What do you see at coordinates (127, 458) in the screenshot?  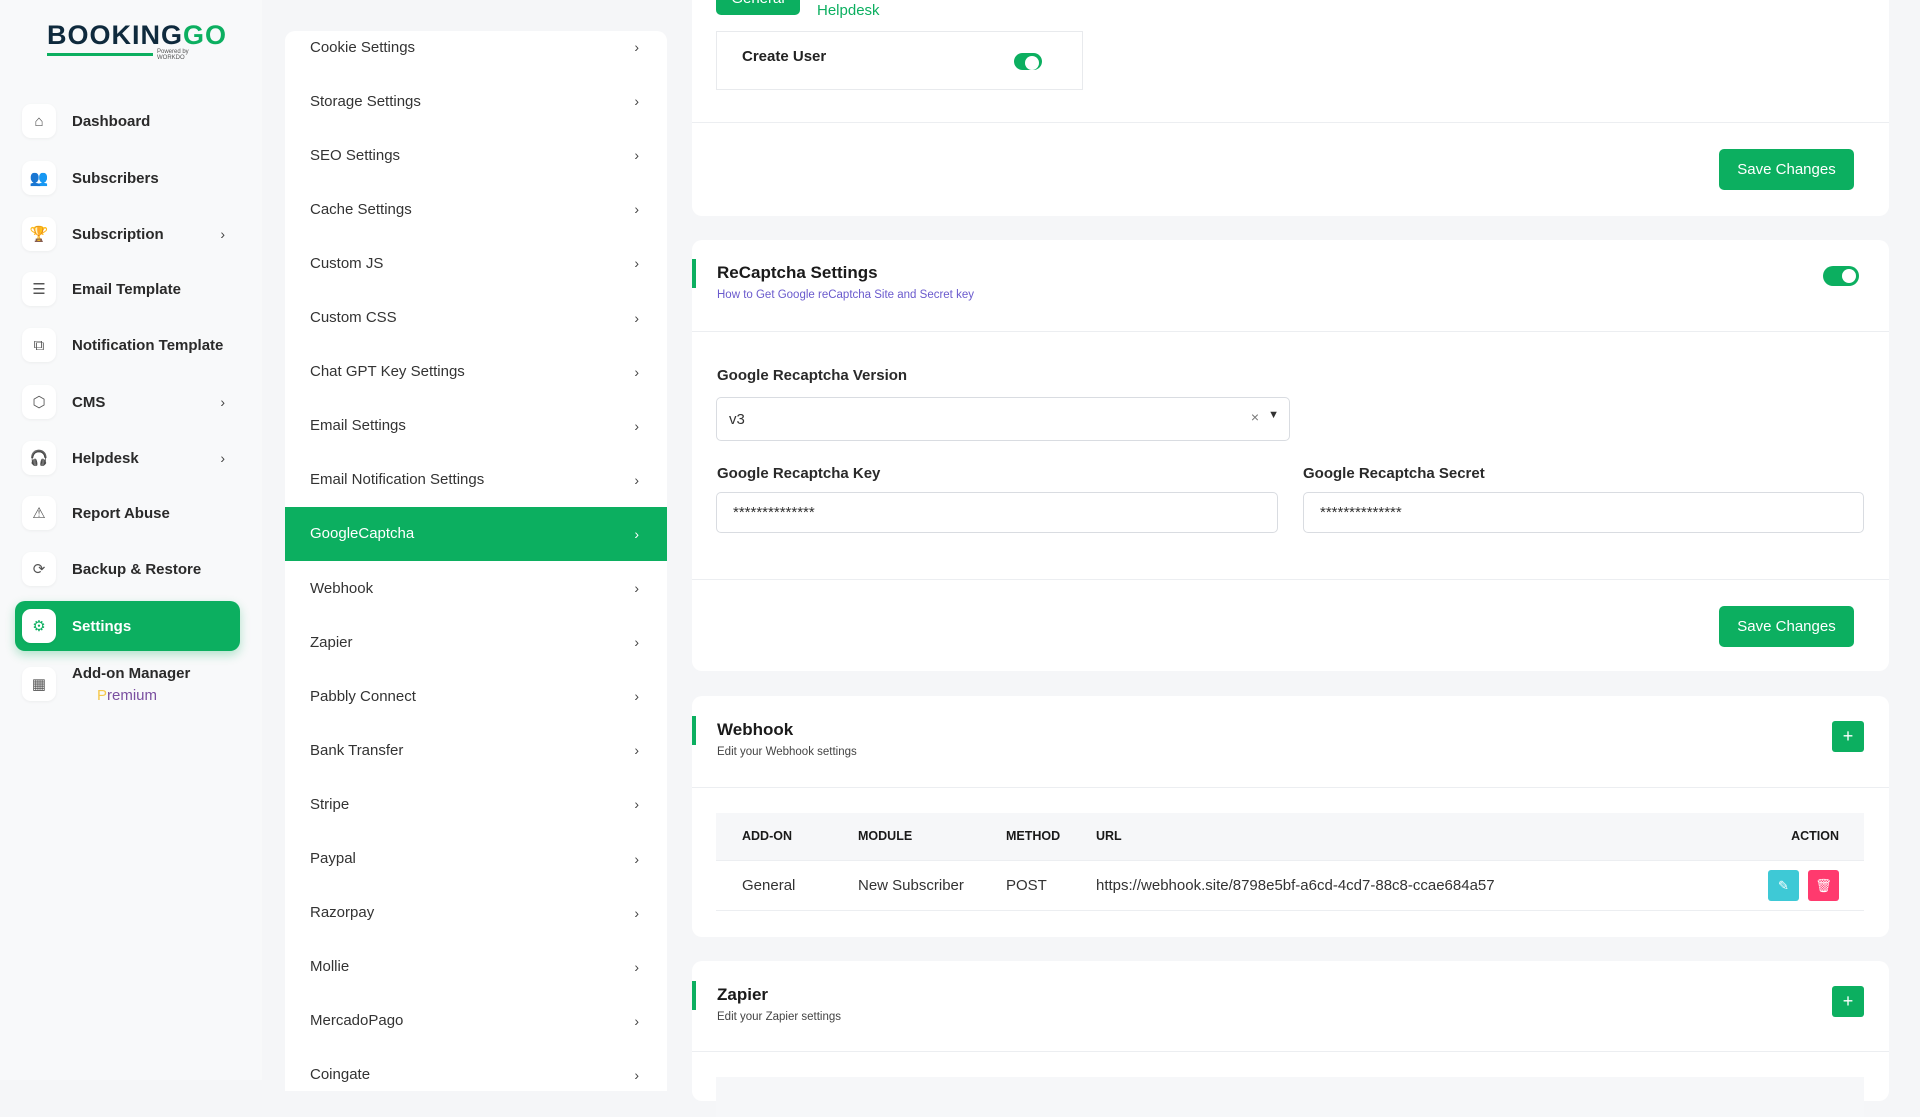 I see `sidebar-item-helpdesk: 🎧 Helpdesk ›` at bounding box center [127, 458].